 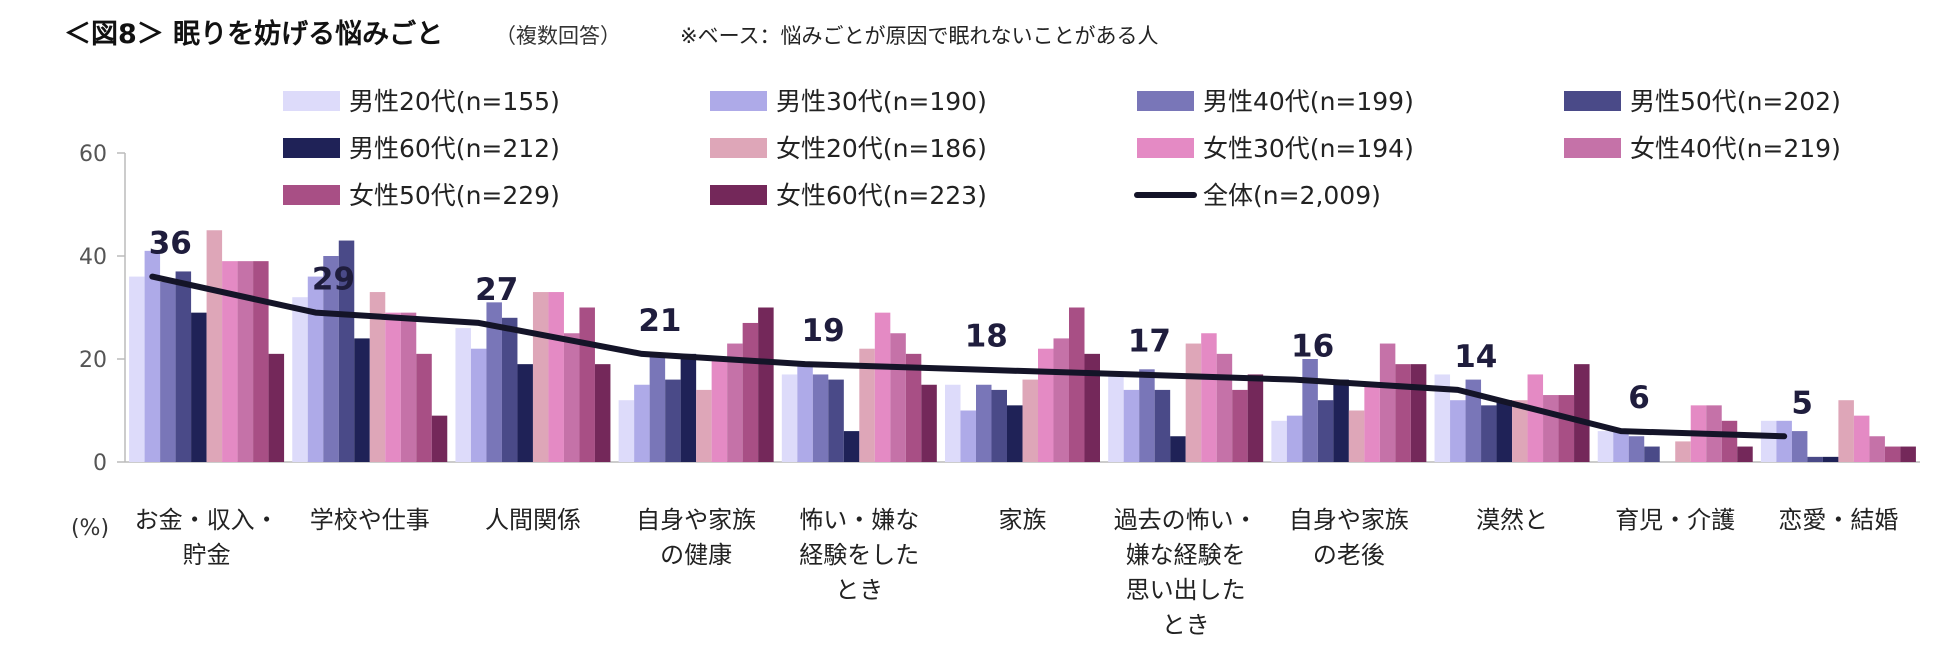 I want to click on legend-label: 女性20代(n=186), so click(x=881, y=148).